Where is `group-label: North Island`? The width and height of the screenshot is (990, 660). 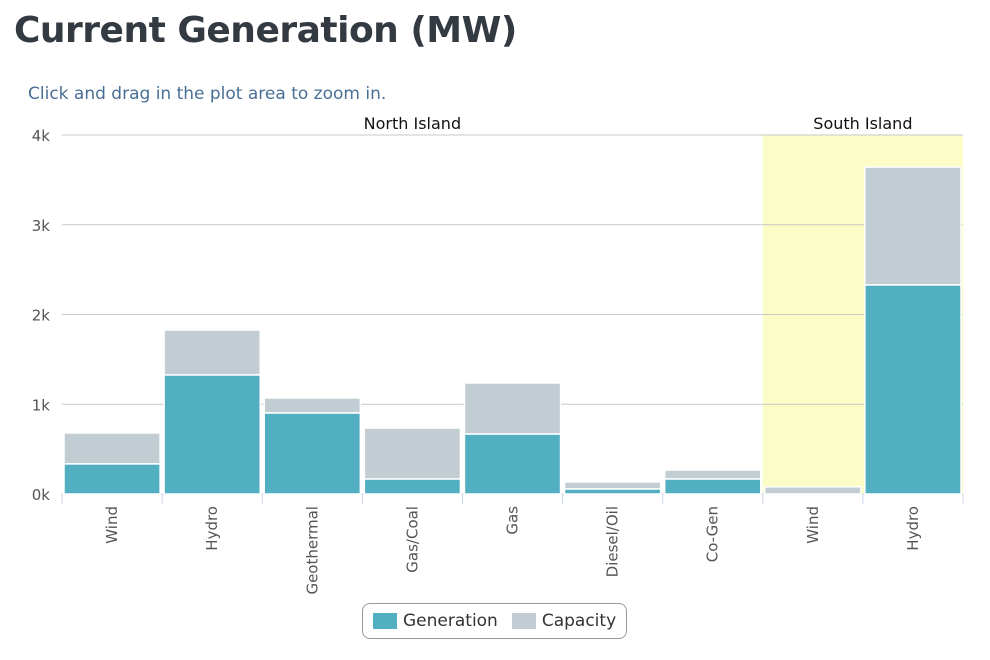
group-label: North Island is located at coordinates (412, 123).